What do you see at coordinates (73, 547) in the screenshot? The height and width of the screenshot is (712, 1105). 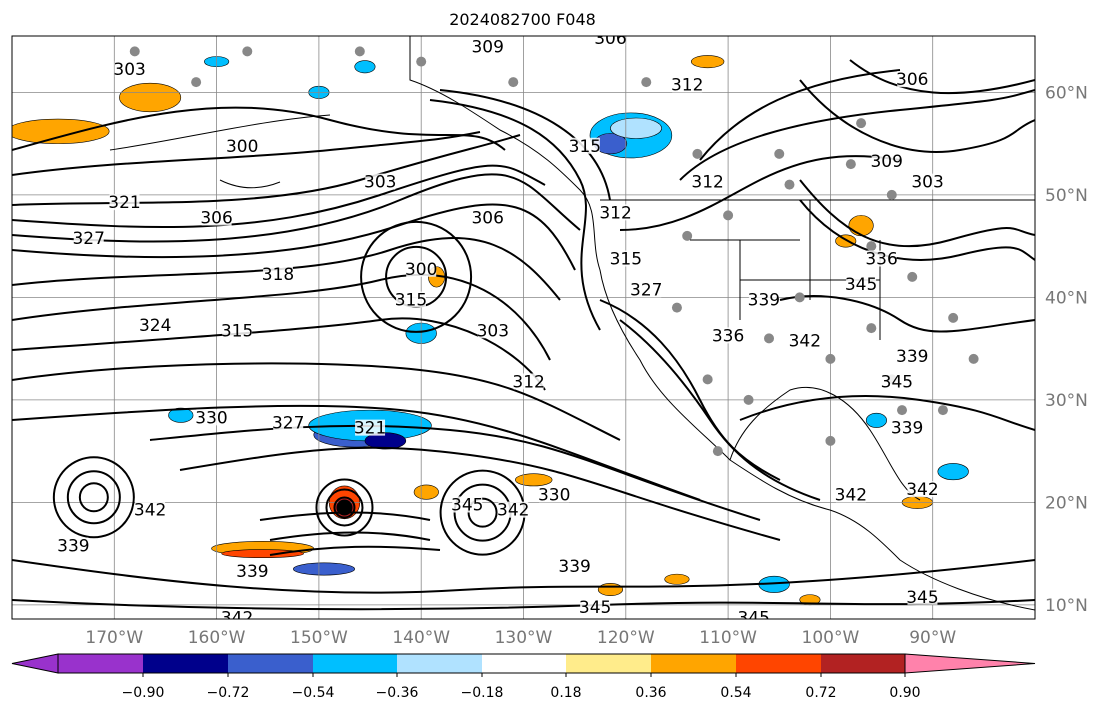 I see `contour-label: 339` at bounding box center [73, 547].